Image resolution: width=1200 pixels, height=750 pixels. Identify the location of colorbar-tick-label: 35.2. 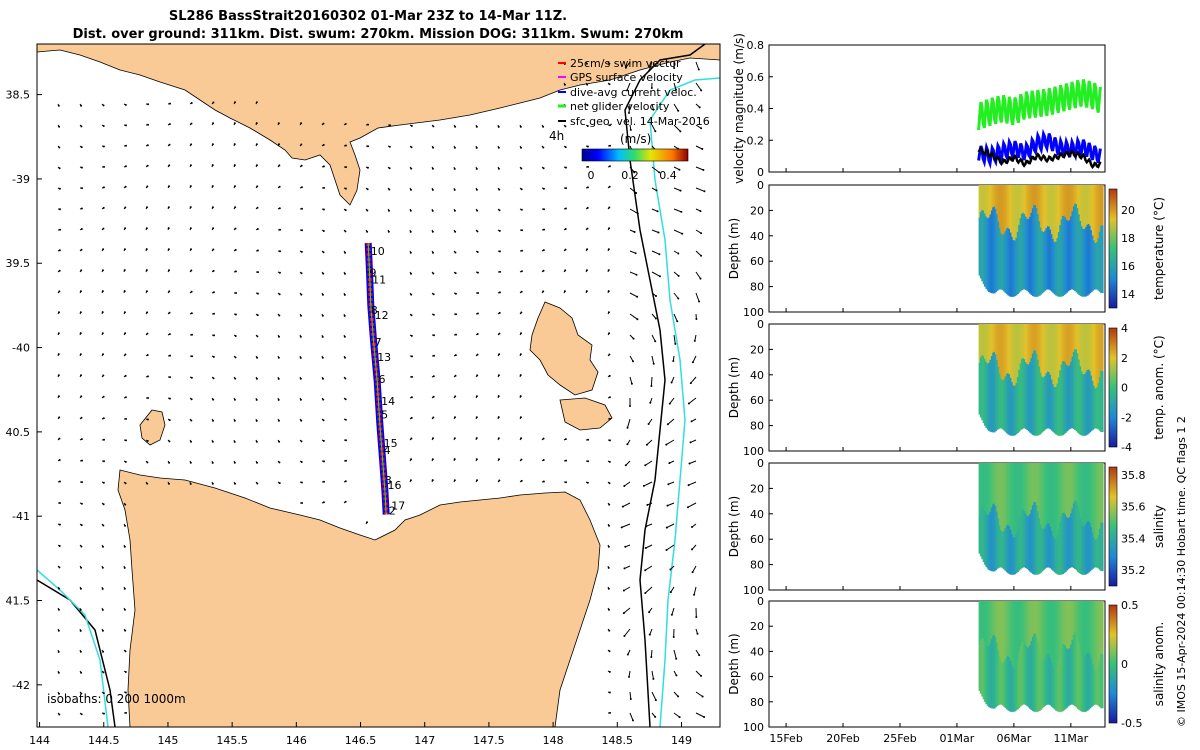
(1133, 570).